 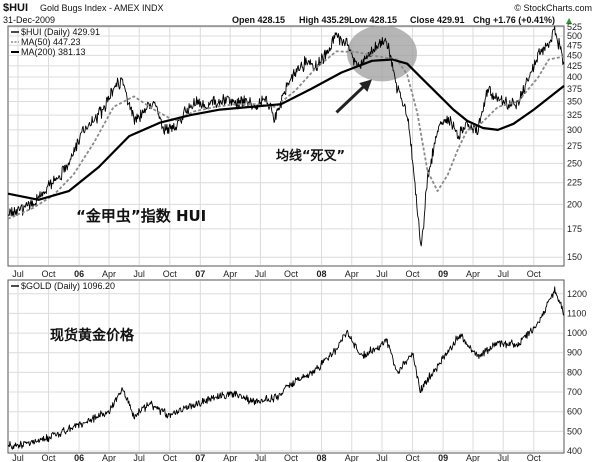 What do you see at coordinates (574, 115) in the screenshot?
I see `y-tick-label: 325` at bounding box center [574, 115].